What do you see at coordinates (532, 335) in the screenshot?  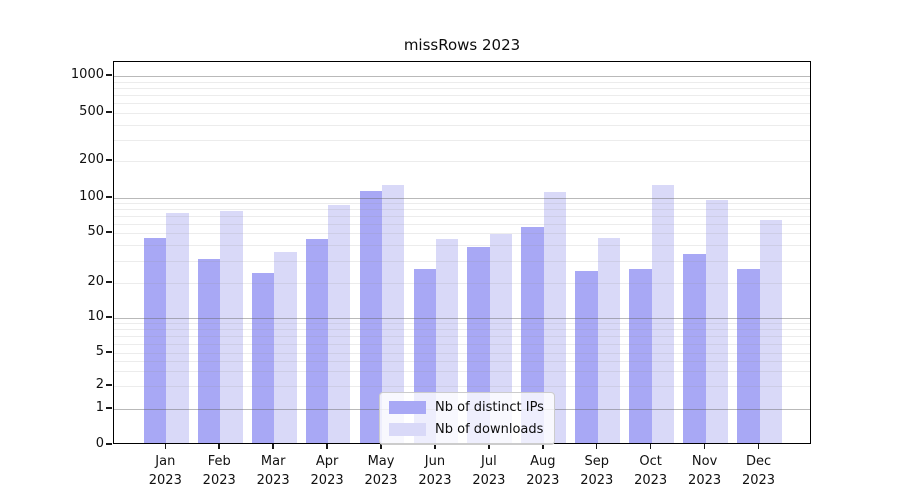 I see `bar-nb-of-distinct-ips-aug` at bounding box center [532, 335].